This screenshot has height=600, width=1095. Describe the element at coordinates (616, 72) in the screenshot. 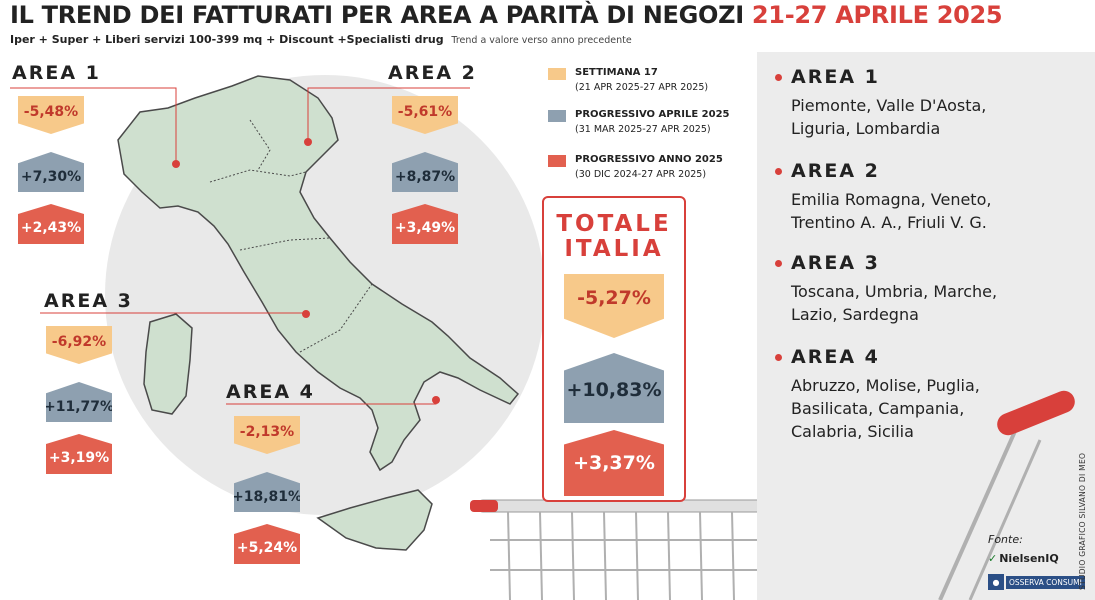

I see `legend-settimana-title: SETTIMANA 17` at that location.